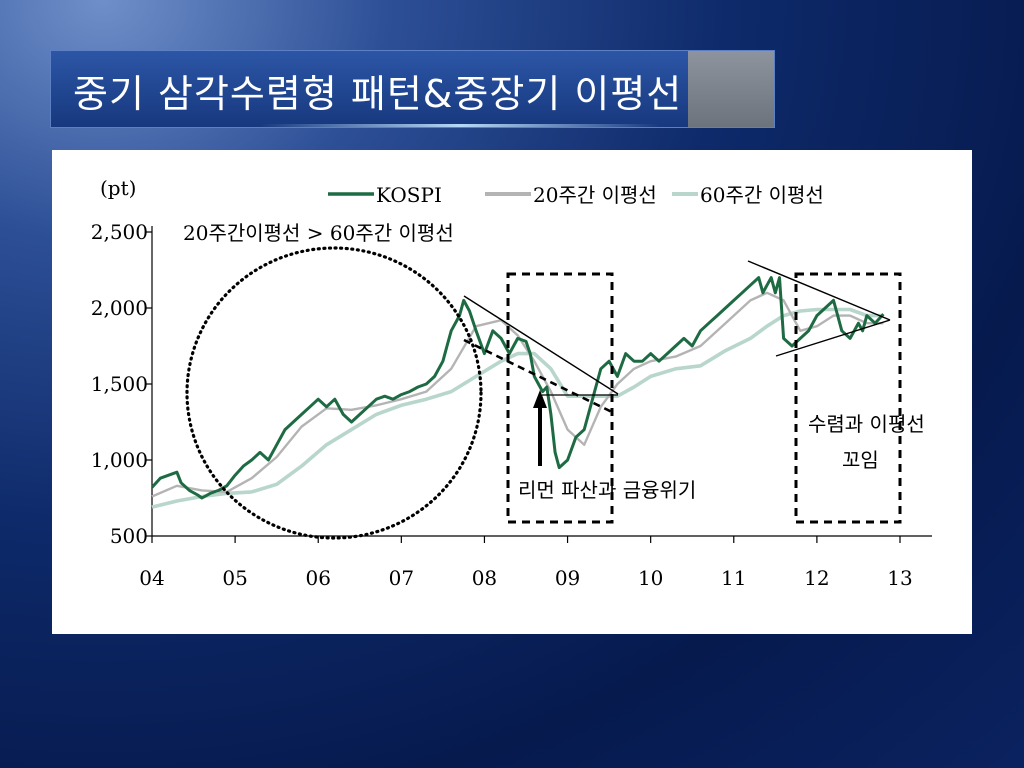 The width and height of the screenshot is (1024, 768). I want to click on title-bar: 중기 삼각수렴형 패턴&중장기 이평선, so click(412, 89).